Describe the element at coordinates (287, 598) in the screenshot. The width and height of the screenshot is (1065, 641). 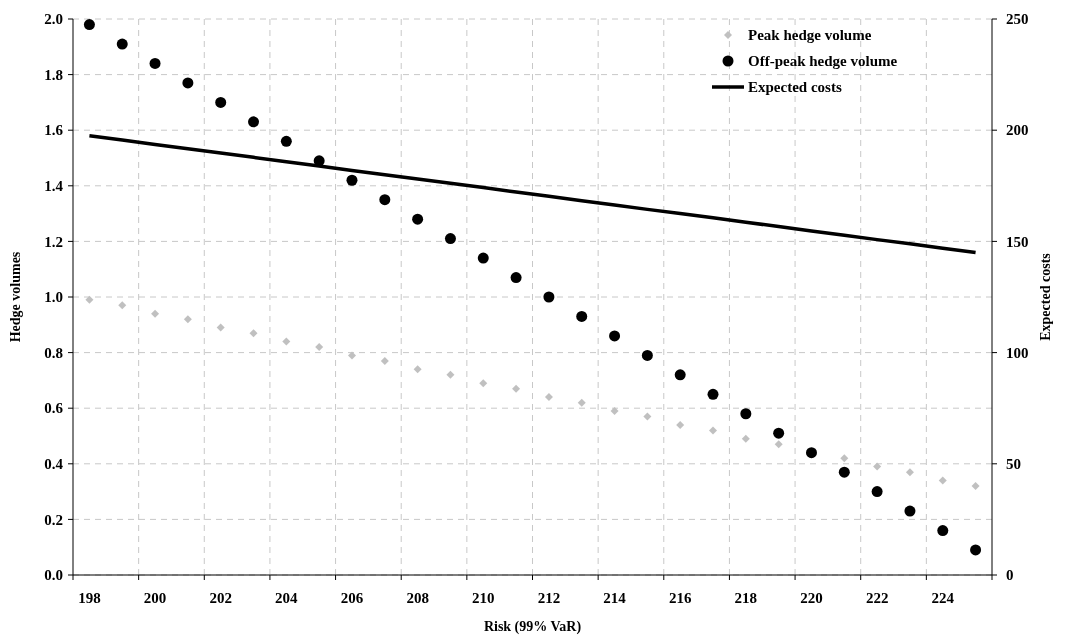
I see `x-tick-label: 204` at that location.